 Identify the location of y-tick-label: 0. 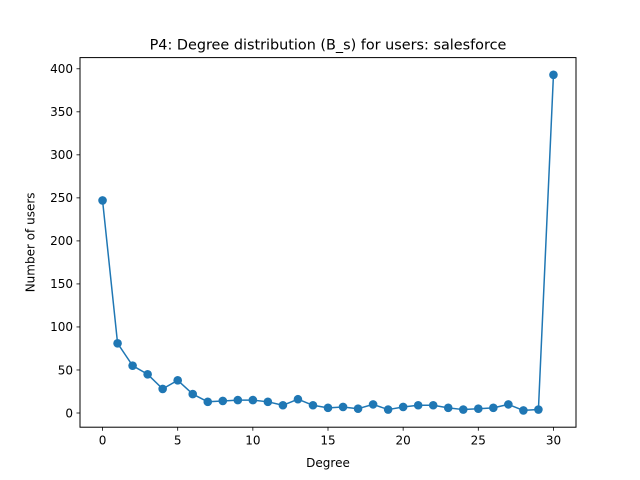
(69, 413).